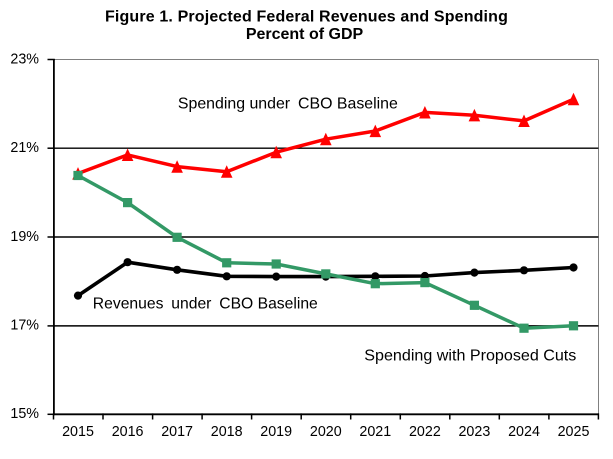  What do you see at coordinates (24, 59) in the screenshot?
I see `svg-text: 23%` at bounding box center [24, 59].